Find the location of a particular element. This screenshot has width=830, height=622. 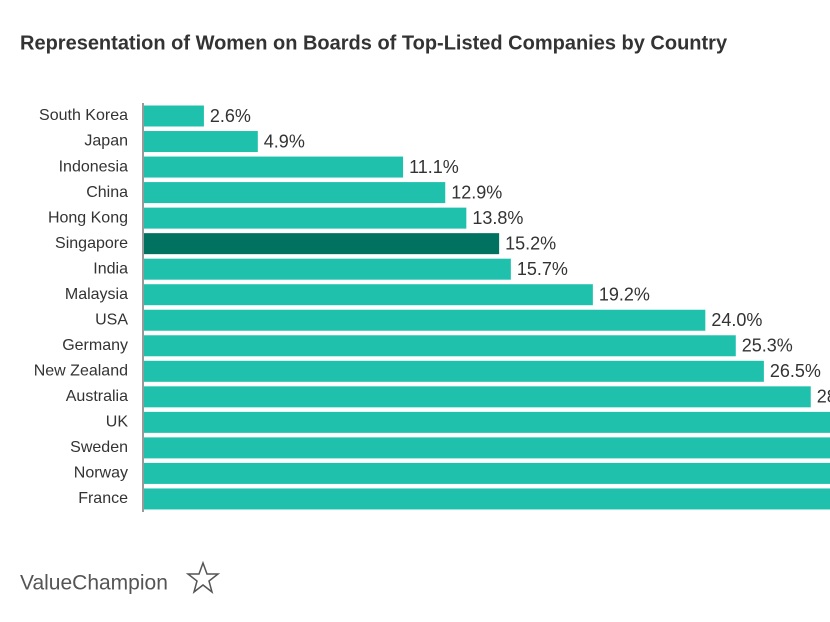

y-tick-label: Malaysia is located at coordinates (96, 294).